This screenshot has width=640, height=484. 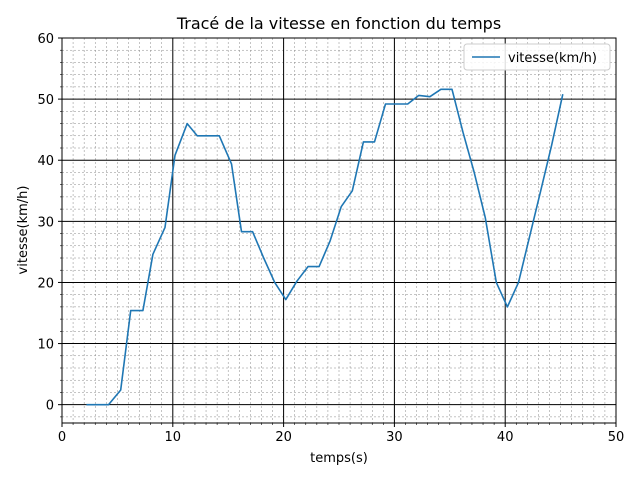 I want to click on legend-entry-label: vitesse(km/h), so click(x=552, y=58).